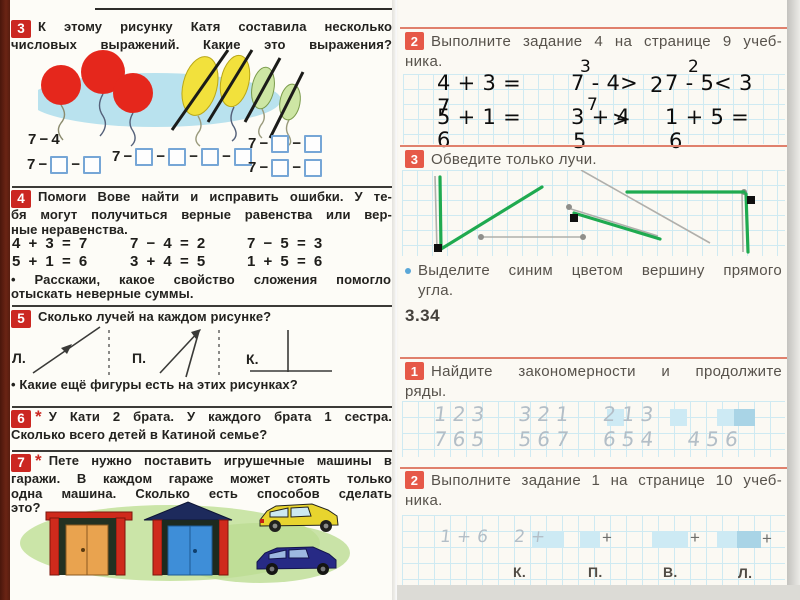  What do you see at coordinates (201, 318) in the screenshot?
I see `task-5: 5 Сколько лучей на каждом рисунке?` at bounding box center [201, 318].